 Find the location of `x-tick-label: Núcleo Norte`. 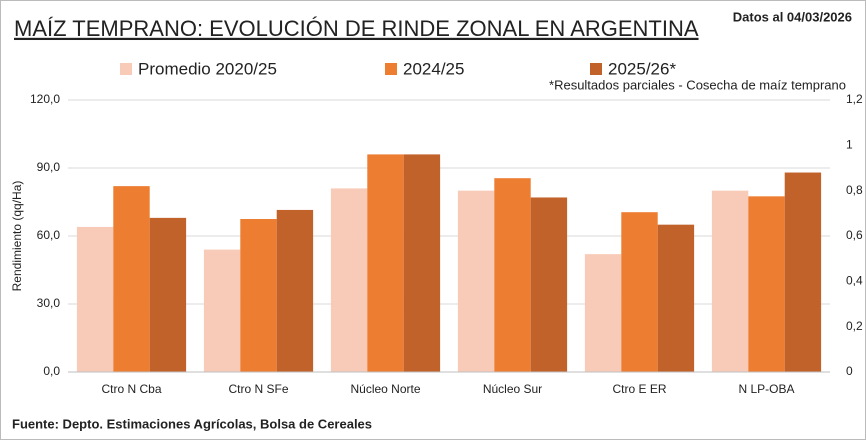

x-tick-label: Núcleo Norte is located at coordinates (385, 389).